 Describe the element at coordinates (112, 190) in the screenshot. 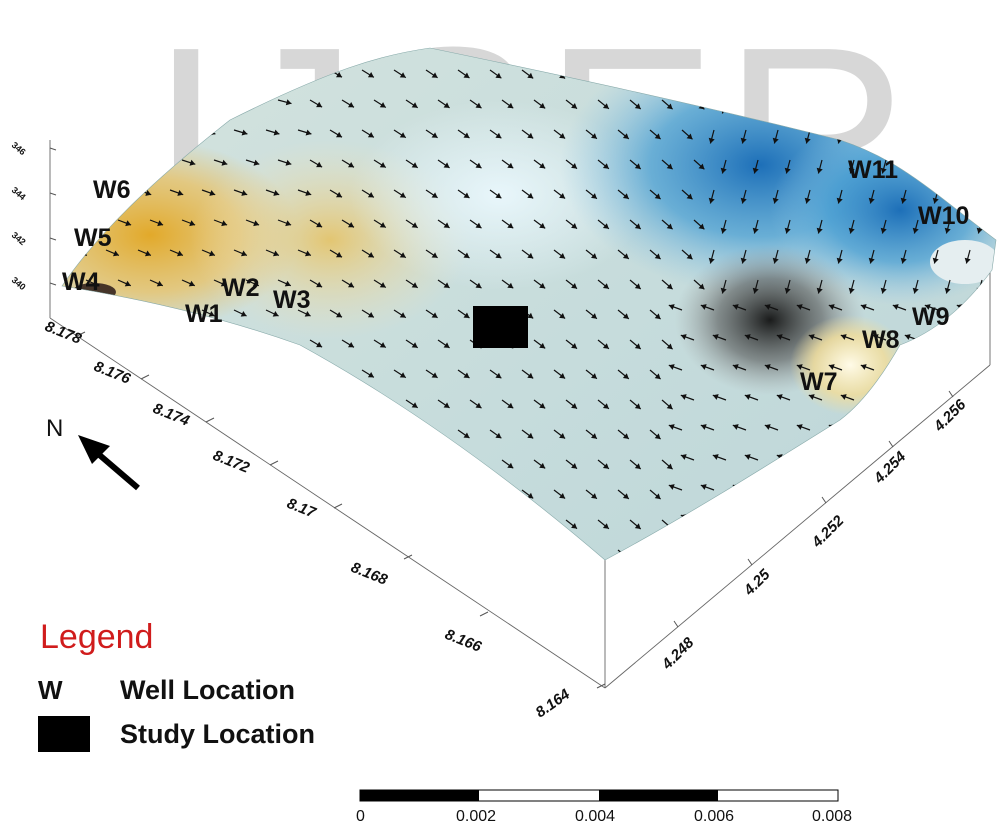

I see `well-label-w6: W6` at that location.